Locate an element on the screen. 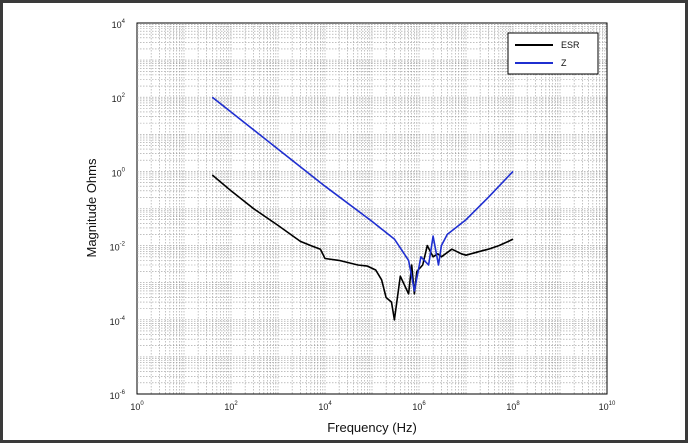 The height and width of the screenshot is (443, 688). y-tick-label: 10⁻⁶ is located at coordinates (118, 395).